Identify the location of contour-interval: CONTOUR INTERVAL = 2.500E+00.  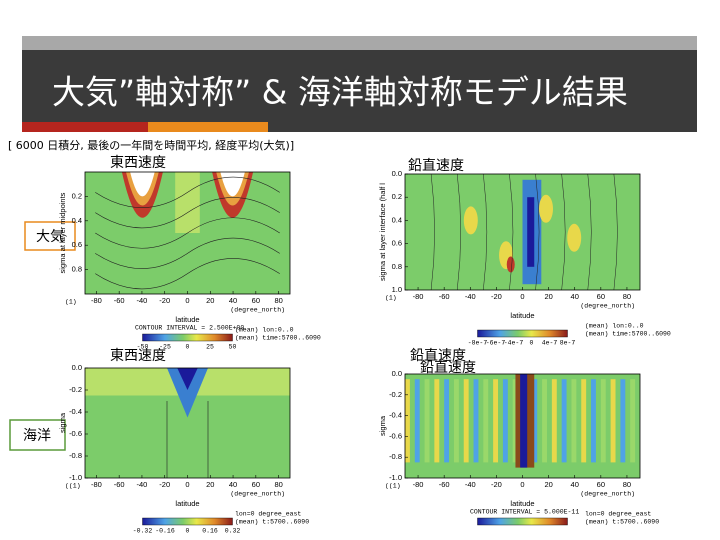
(189, 328).